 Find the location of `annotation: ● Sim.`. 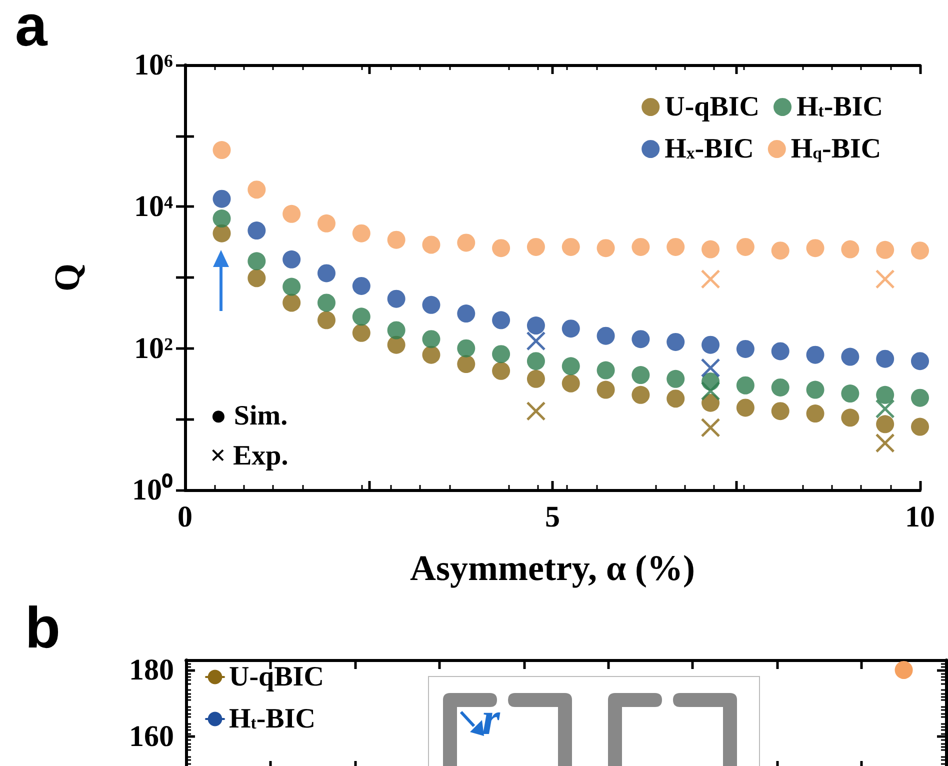

annotation: ● Sim. is located at coordinates (249, 416).